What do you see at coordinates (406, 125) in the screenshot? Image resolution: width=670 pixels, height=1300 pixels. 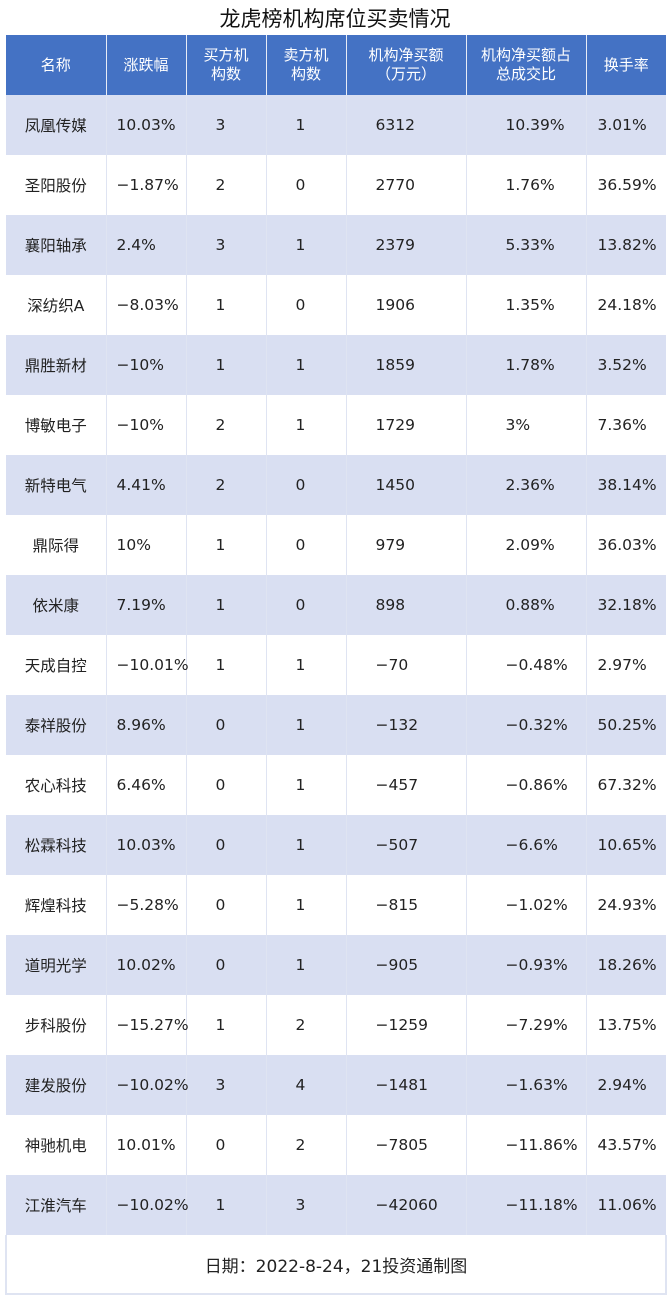 I see `cell-net-buy: 6312` at bounding box center [406, 125].